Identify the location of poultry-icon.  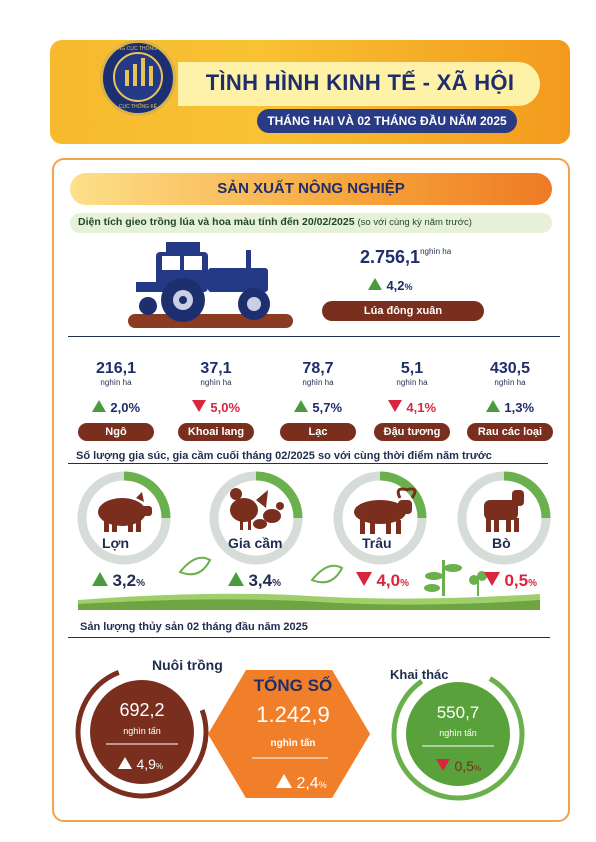
(257, 509).